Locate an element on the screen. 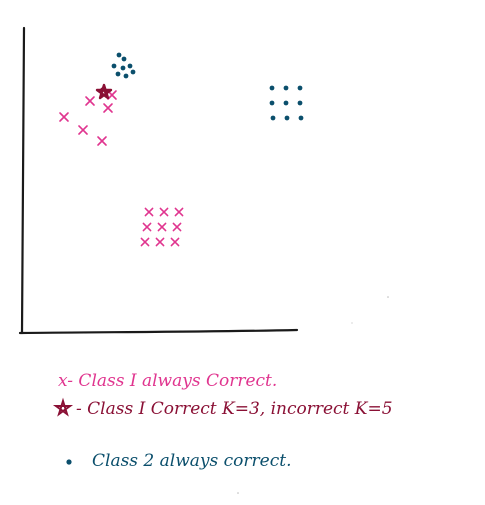 The width and height of the screenshot is (485, 505). legend-text-class2: Class 2 always correct. is located at coordinates (191, 461).